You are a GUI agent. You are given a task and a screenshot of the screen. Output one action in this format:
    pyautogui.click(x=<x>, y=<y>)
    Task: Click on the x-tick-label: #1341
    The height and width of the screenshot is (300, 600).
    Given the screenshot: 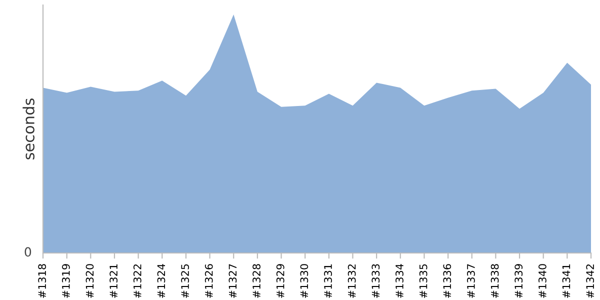 What is the action you would take?
    pyautogui.click(x=566, y=281)
    